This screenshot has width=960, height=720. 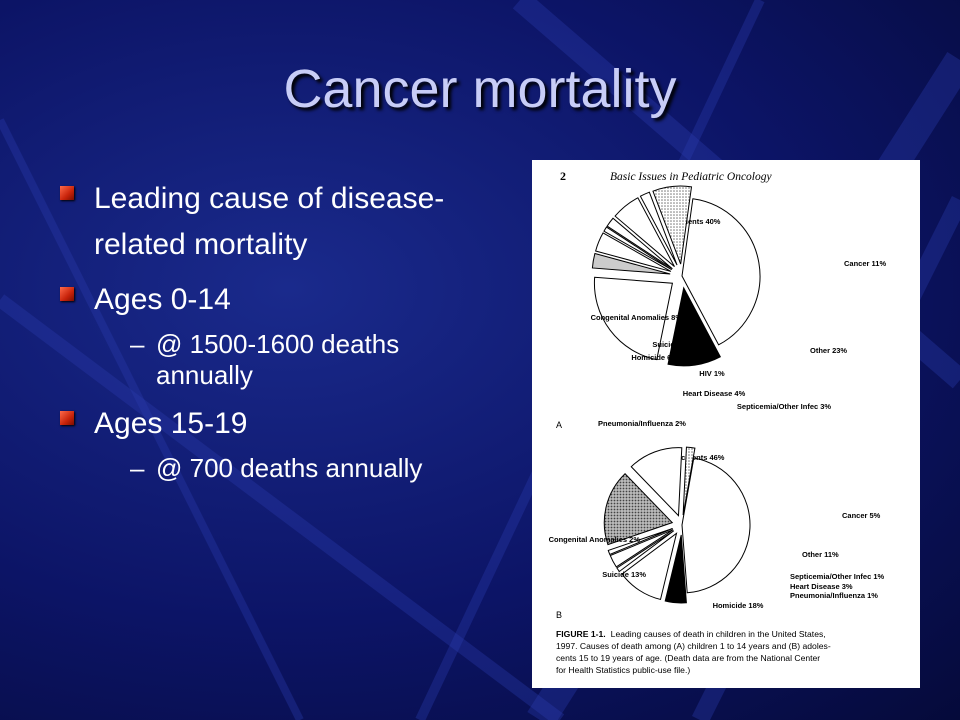 I want to click on slice-label: Heart Disease 3%, so click(x=821, y=586).